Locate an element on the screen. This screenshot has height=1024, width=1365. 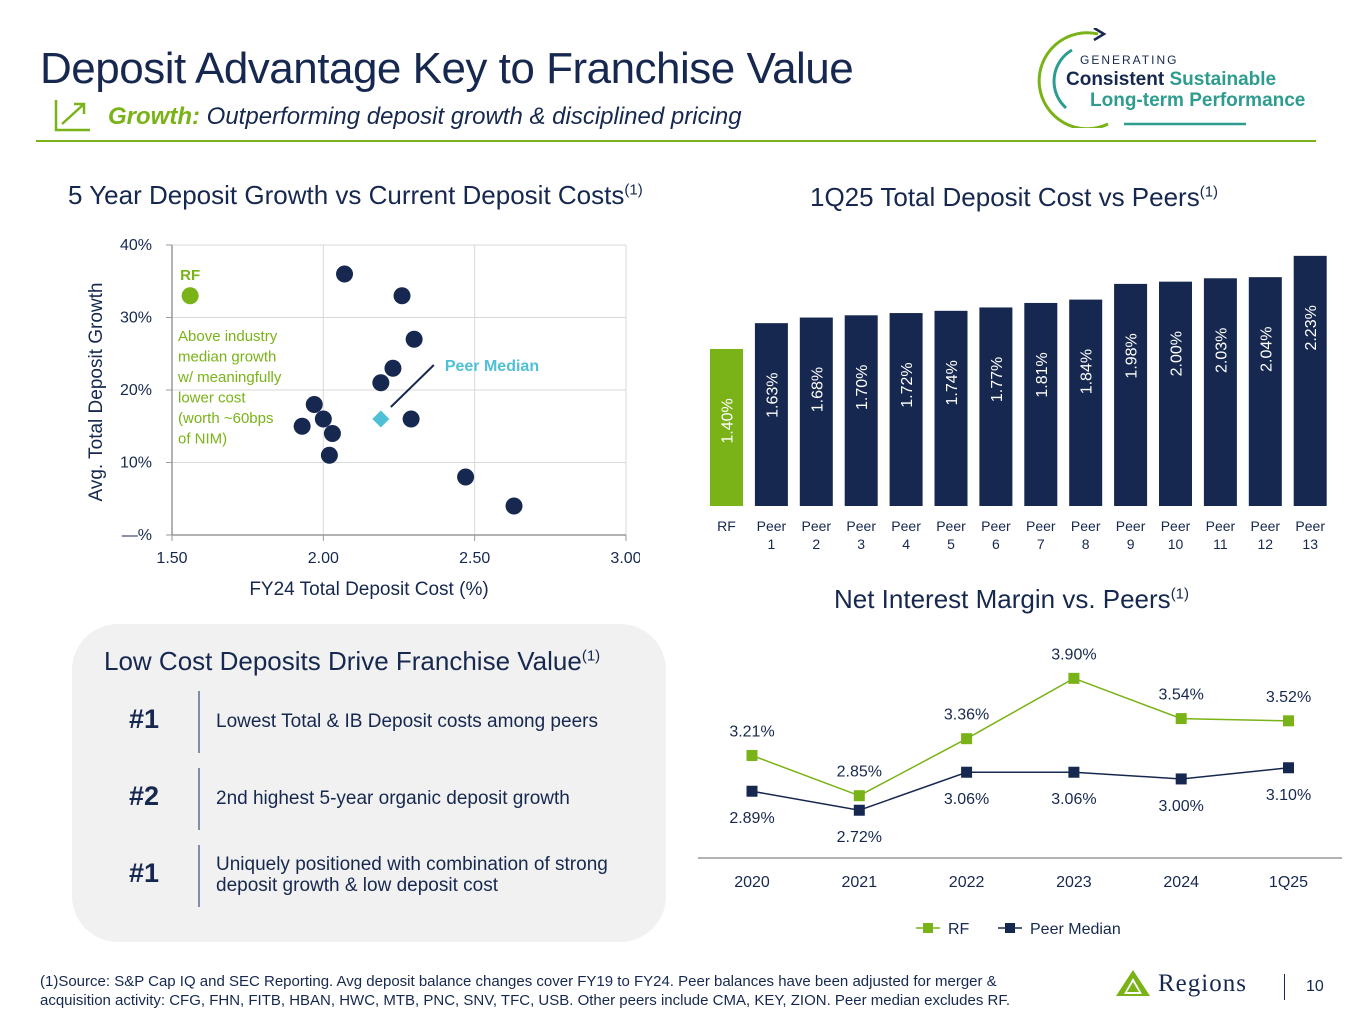
bar-title-note: (1) is located at coordinates (1209, 192).